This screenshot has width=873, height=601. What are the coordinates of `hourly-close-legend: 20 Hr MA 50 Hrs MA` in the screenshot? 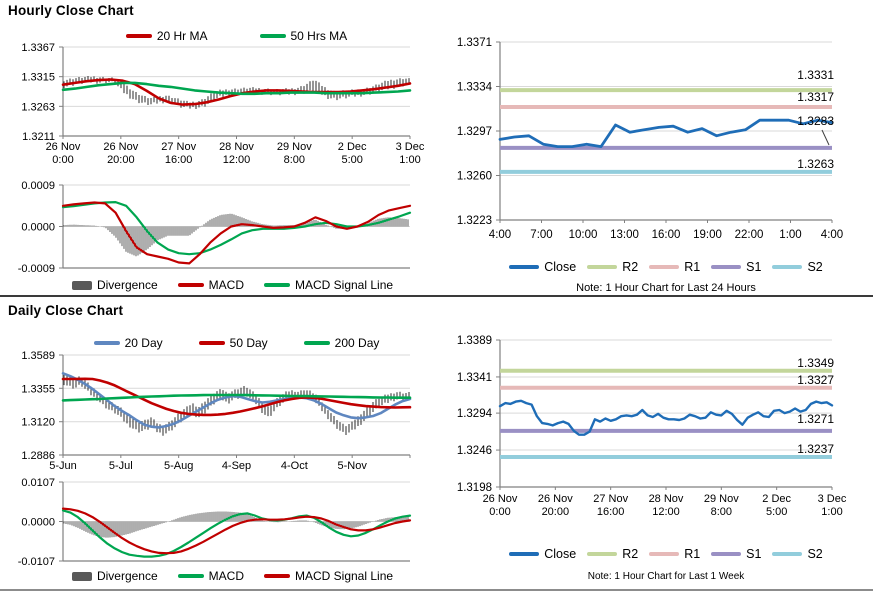 It's located at (236, 36).